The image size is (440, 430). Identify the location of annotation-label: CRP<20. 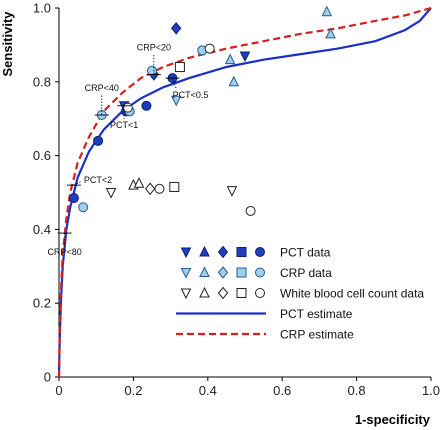
(154, 47).